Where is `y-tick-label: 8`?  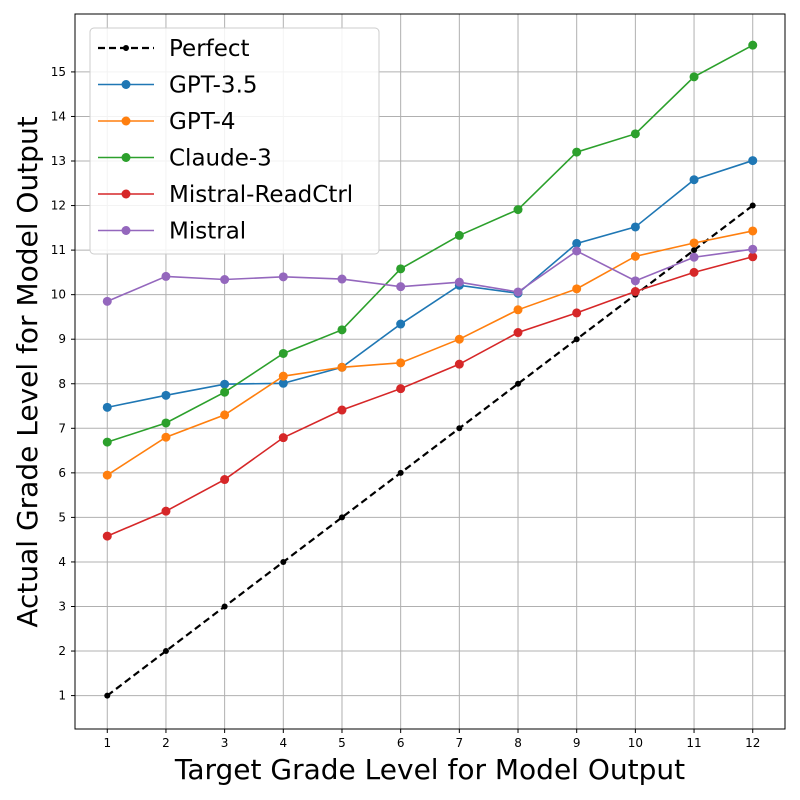
y-tick-label: 8 is located at coordinates (62, 384).